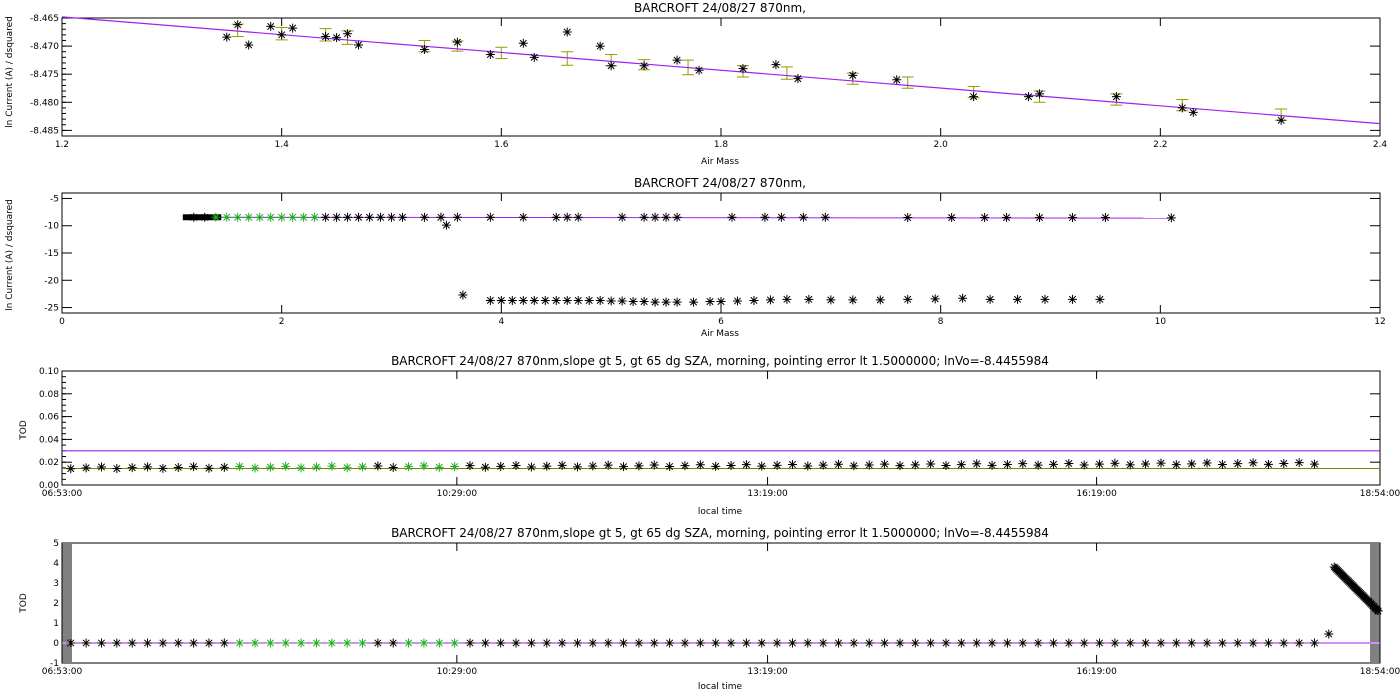  I want to click on x-tick-label: 18:54:00, so click(1380, 494).